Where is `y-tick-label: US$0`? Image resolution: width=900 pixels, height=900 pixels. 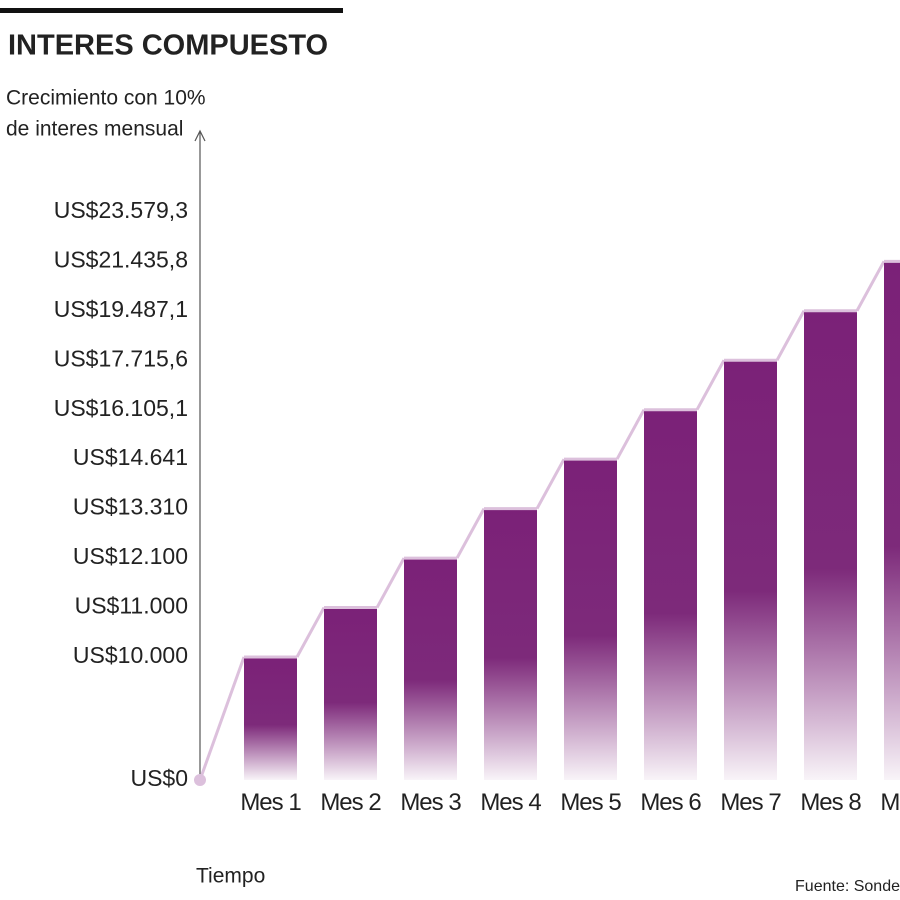
y-tick-label: US$0 is located at coordinates (159, 778).